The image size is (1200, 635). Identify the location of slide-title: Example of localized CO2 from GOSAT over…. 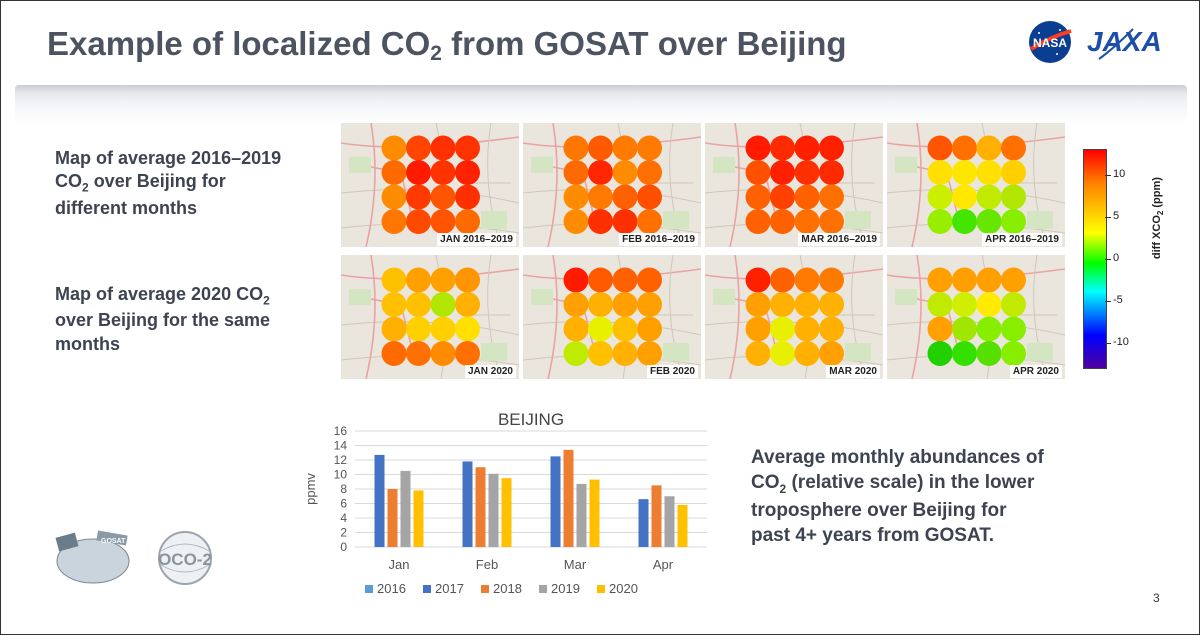
(447, 45).